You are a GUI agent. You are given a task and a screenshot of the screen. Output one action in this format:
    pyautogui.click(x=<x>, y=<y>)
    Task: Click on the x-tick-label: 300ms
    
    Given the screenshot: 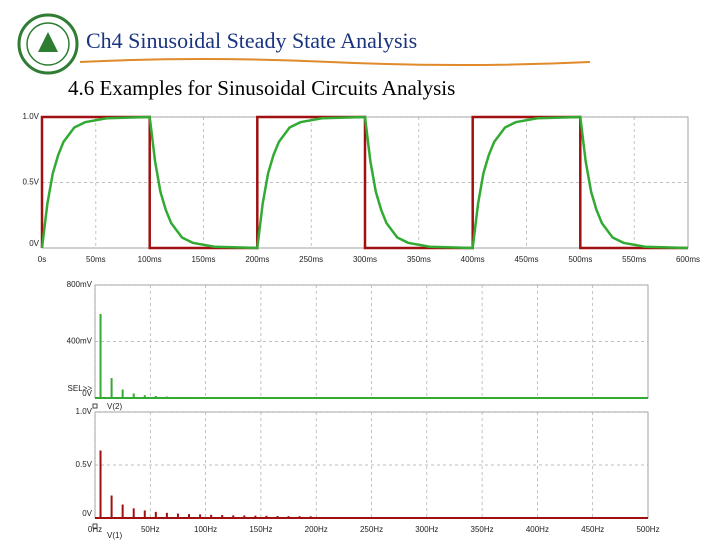 What is the action you would take?
    pyautogui.click(x=365, y=259)
    